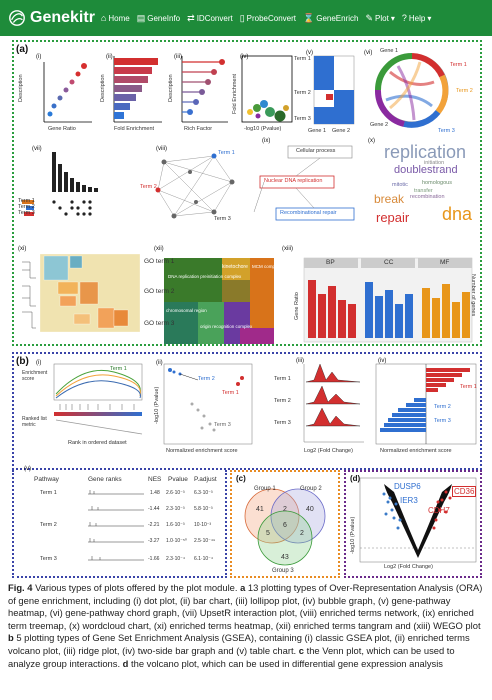  I want to click on swap-icon: ⇄, so click(191, 17).